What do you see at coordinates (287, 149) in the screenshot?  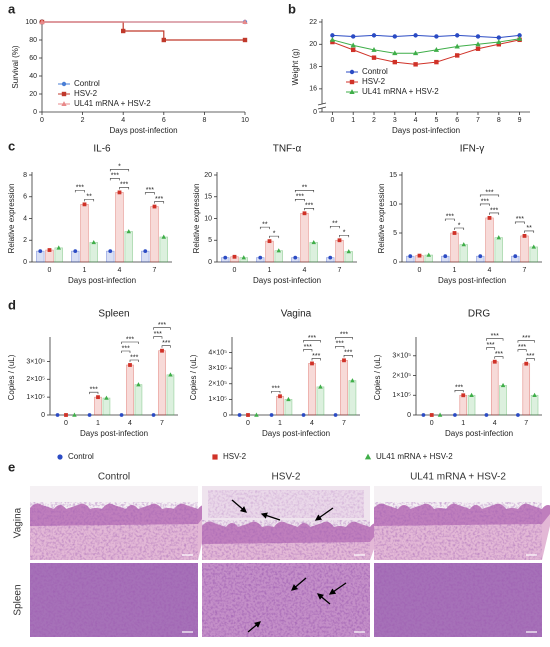 I see `chart-title: TNF-α` at bounding box center [287, 149].